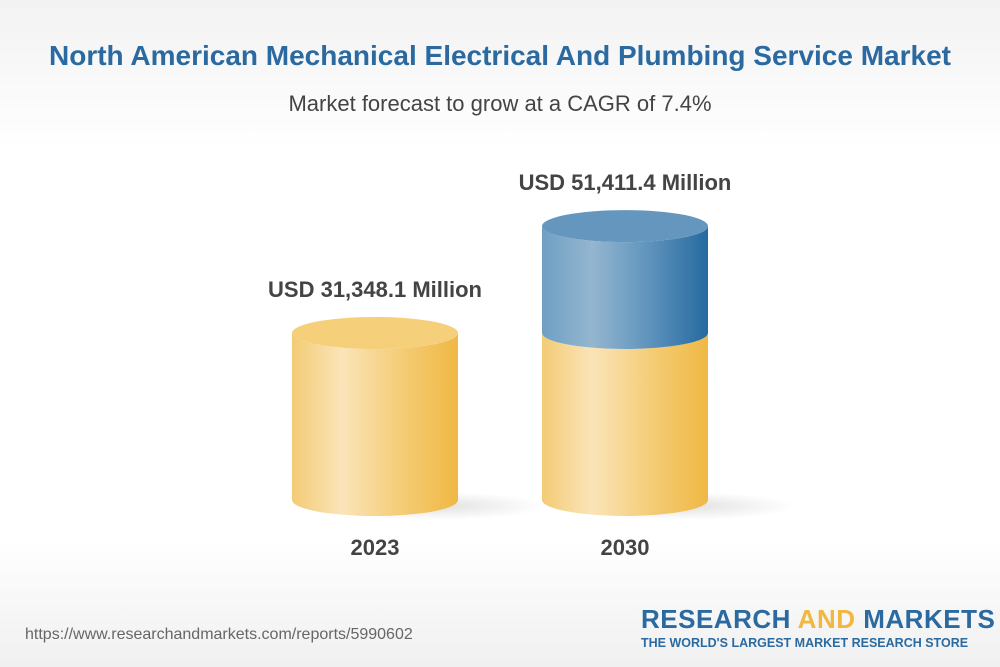 Image resolution: width=1000 pixels, height=667 pixels. I want to click on cylinder-base-segment-2030, so click(625, 424).